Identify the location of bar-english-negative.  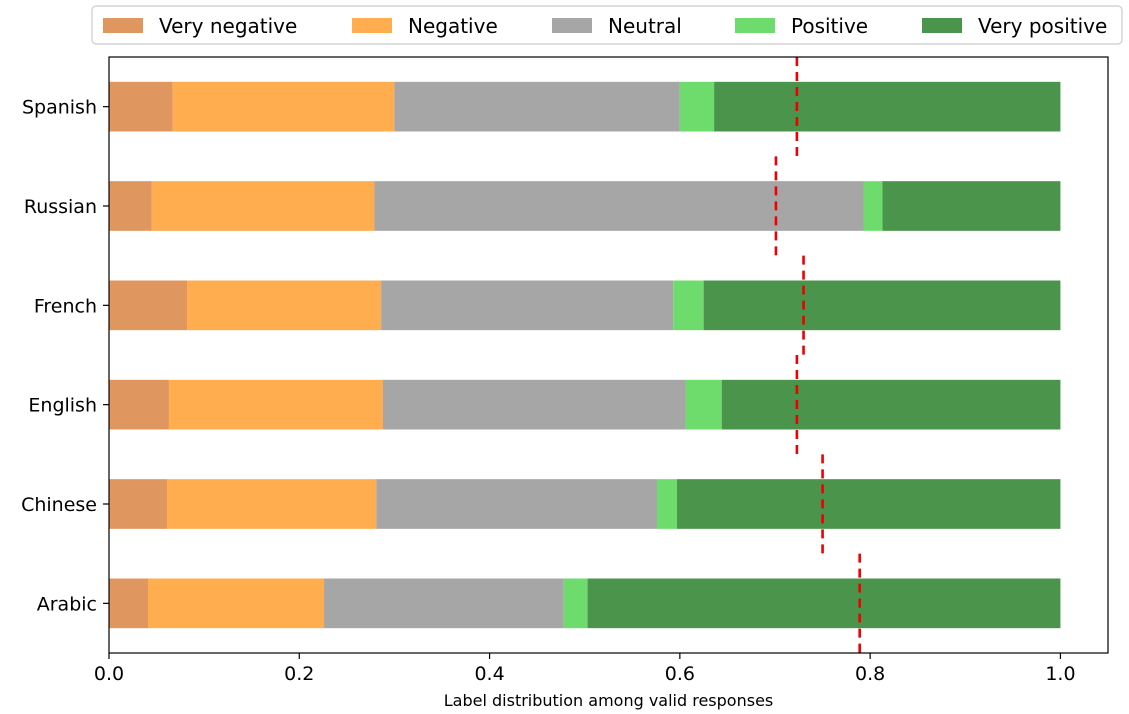
(276, 404).